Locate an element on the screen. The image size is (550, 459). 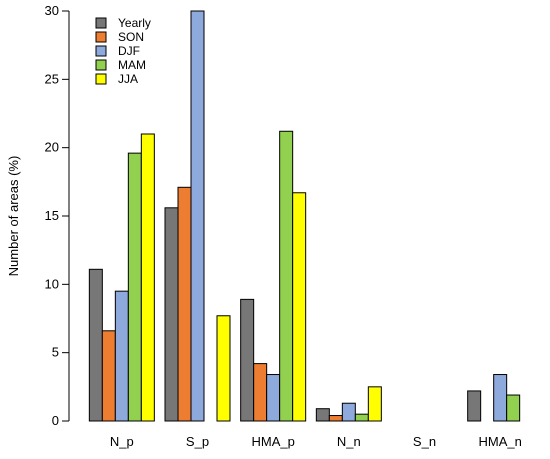
x-tick-label: N_p is located at coordinates (122, 441).